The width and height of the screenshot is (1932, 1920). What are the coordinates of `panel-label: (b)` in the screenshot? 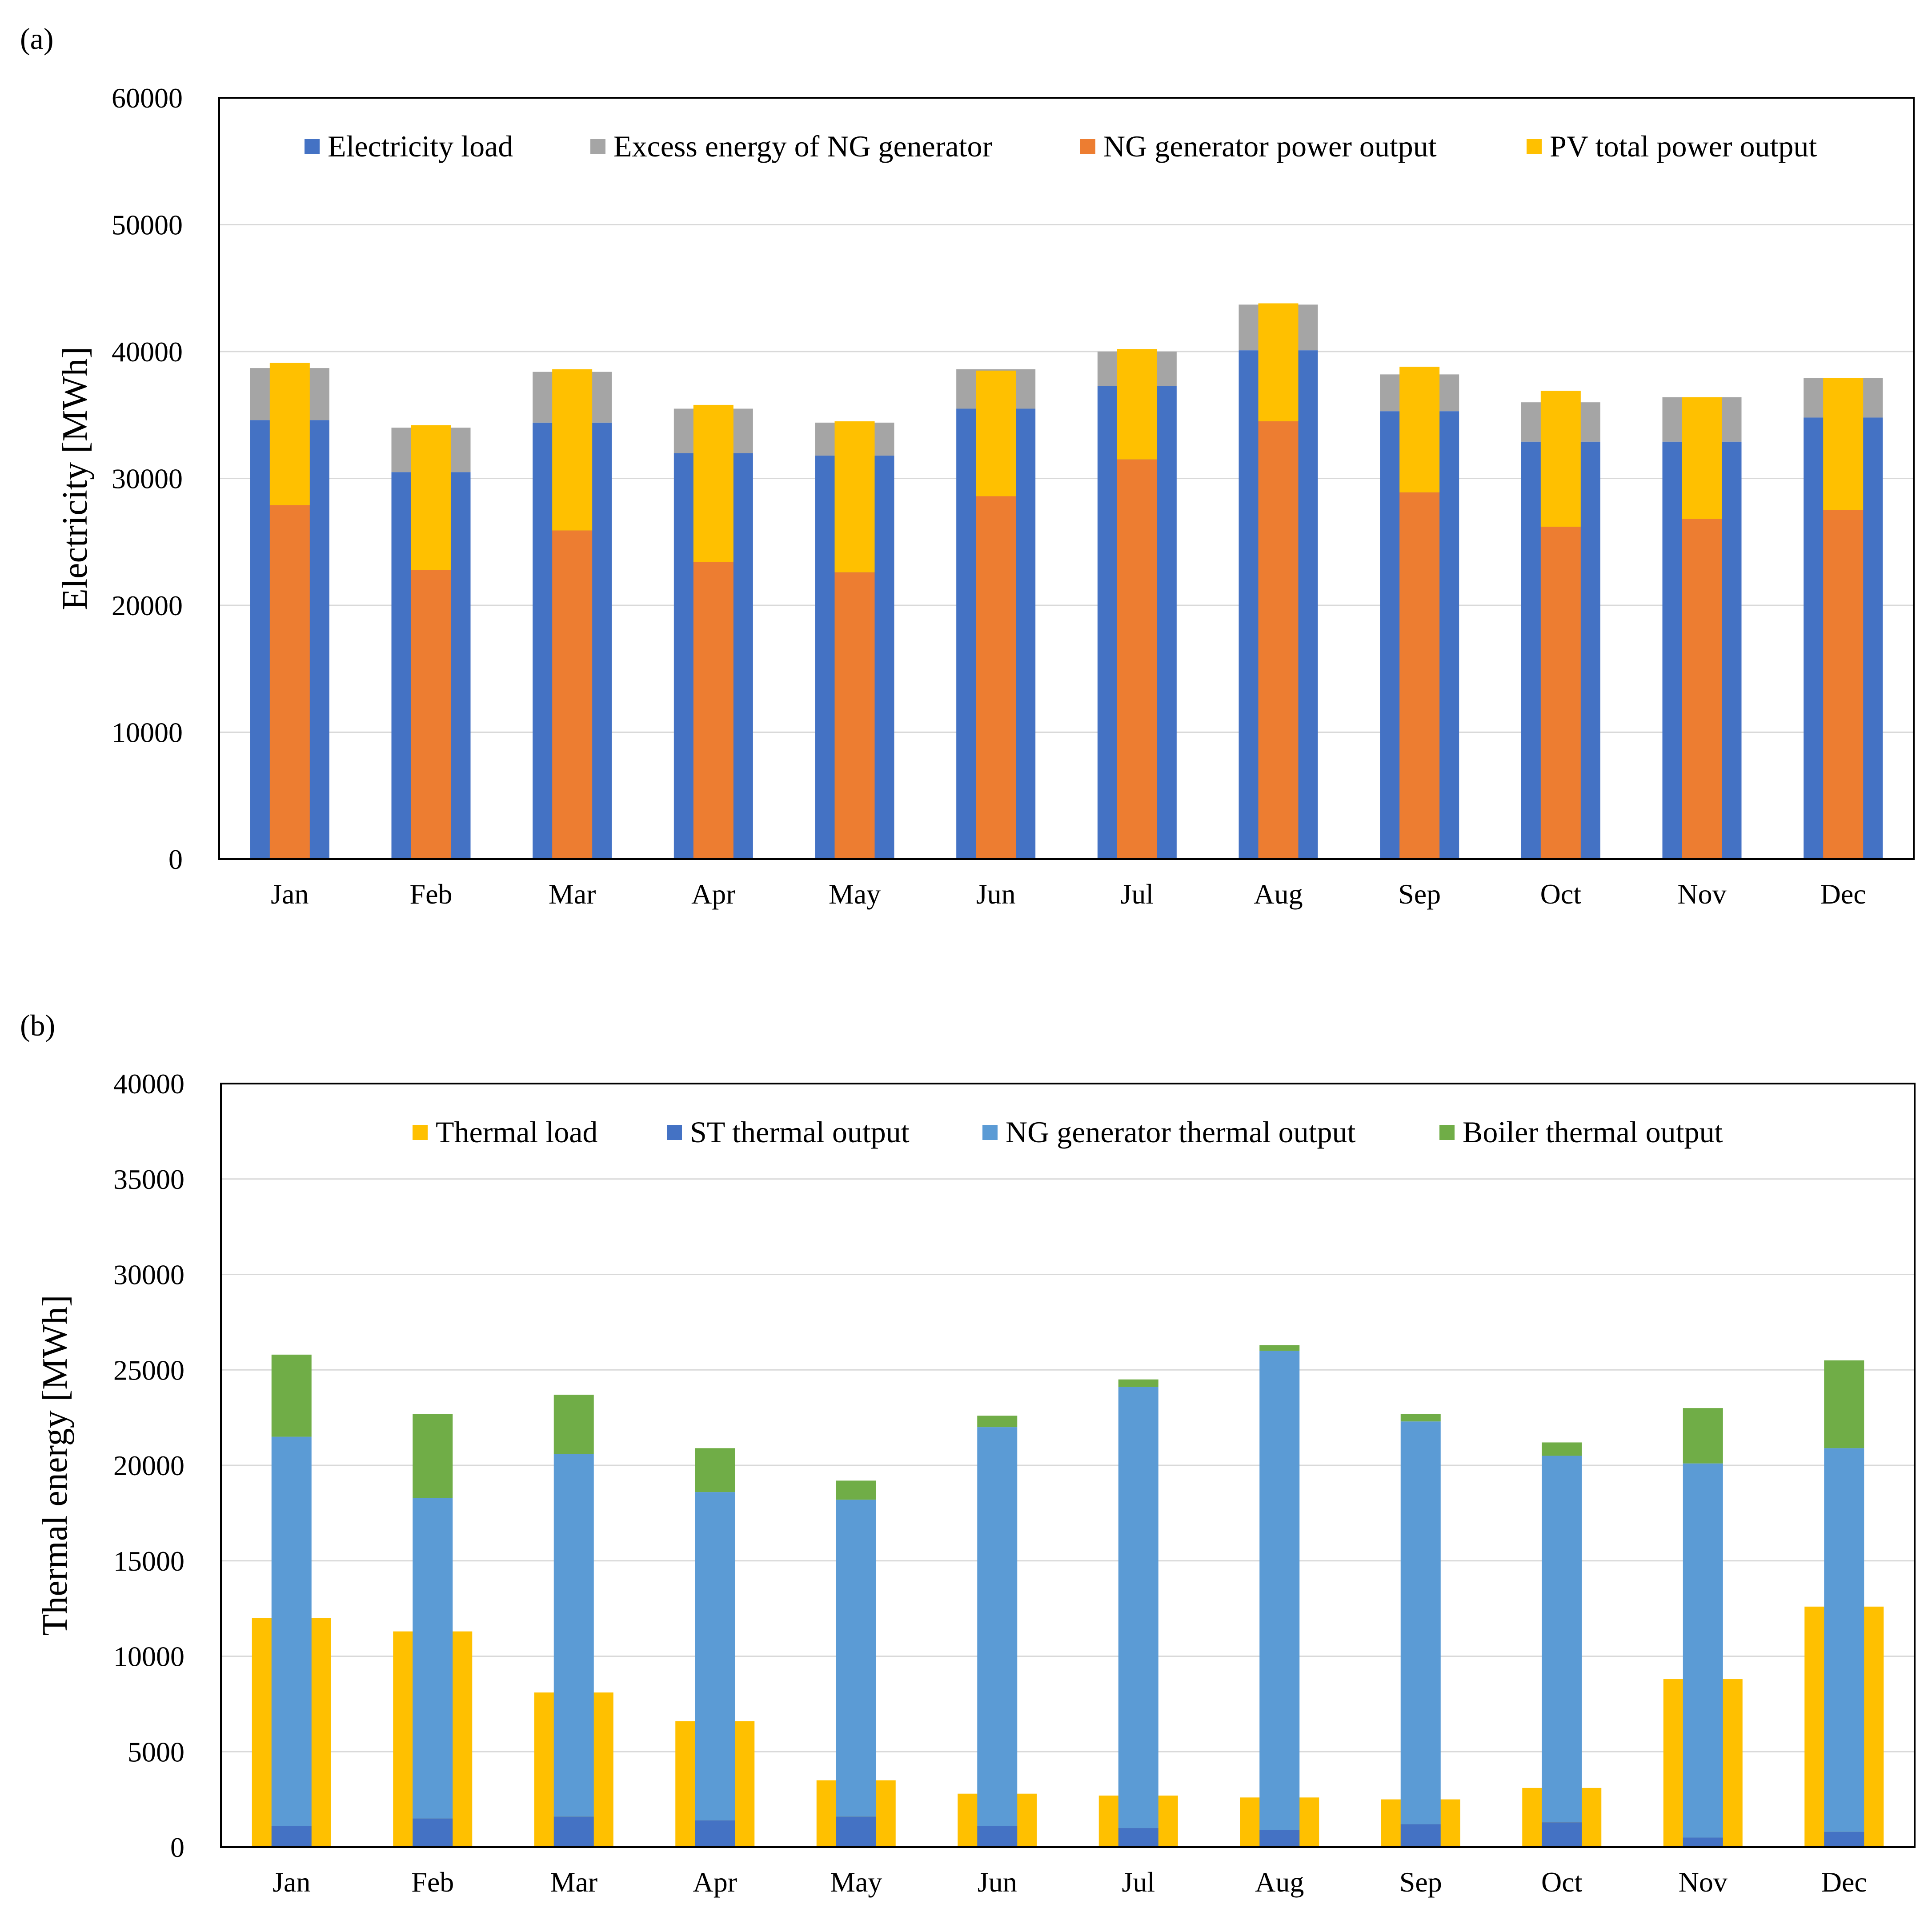 It's located at (37, 1025).